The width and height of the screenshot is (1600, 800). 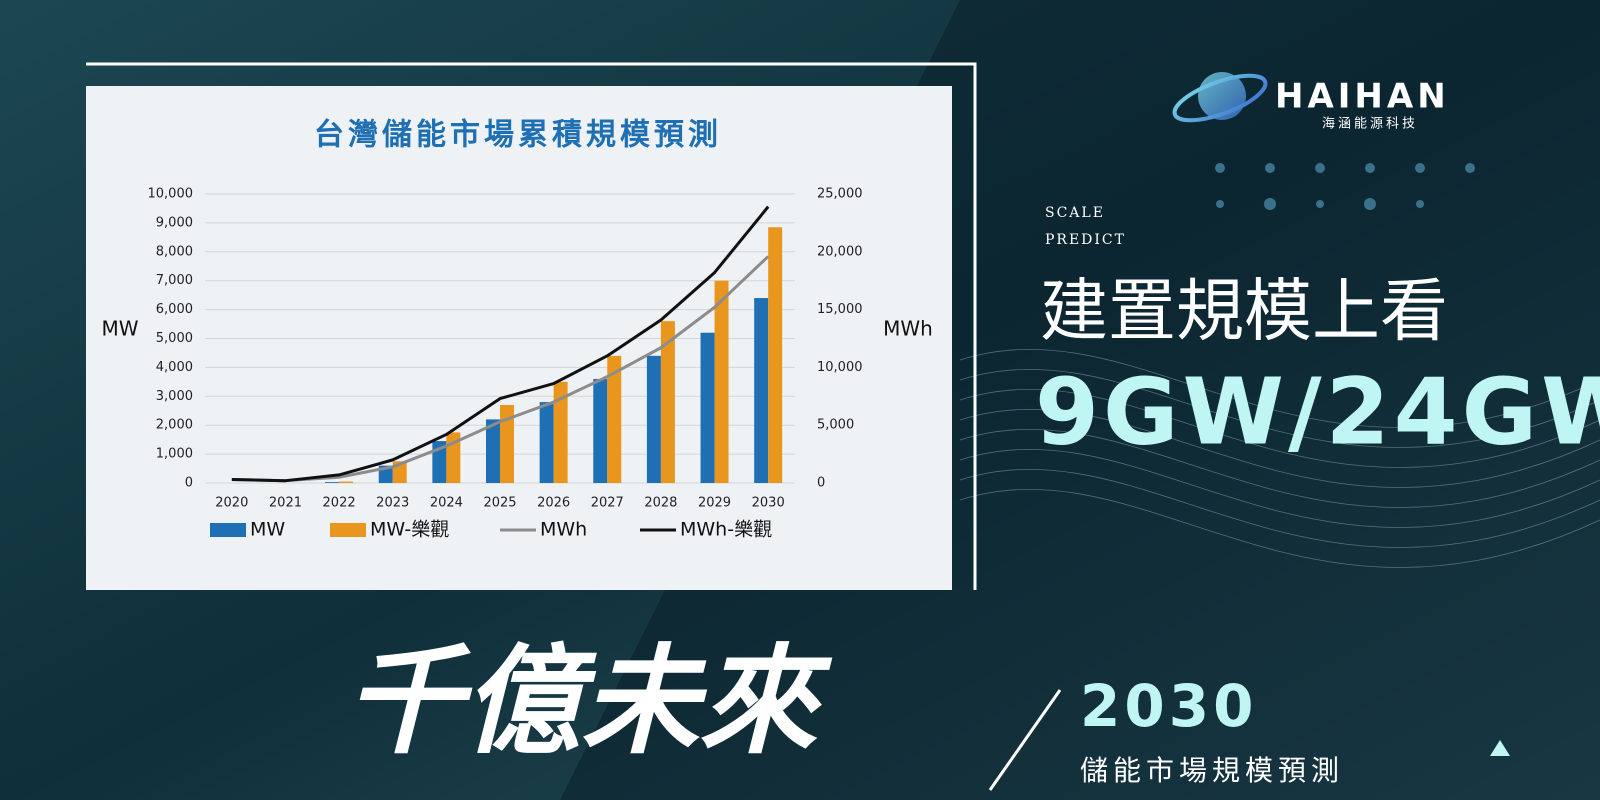 What do you see at coordinates (563, 530) in the screenshot?
I see `legend-label: MWh` at bounding box center [563, 530].